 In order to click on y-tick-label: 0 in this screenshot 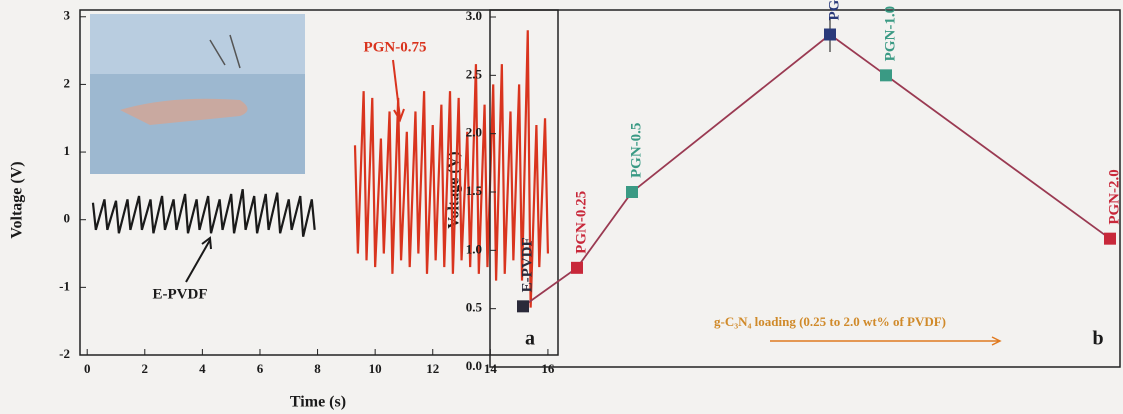, I will do `click(67, 218)`.